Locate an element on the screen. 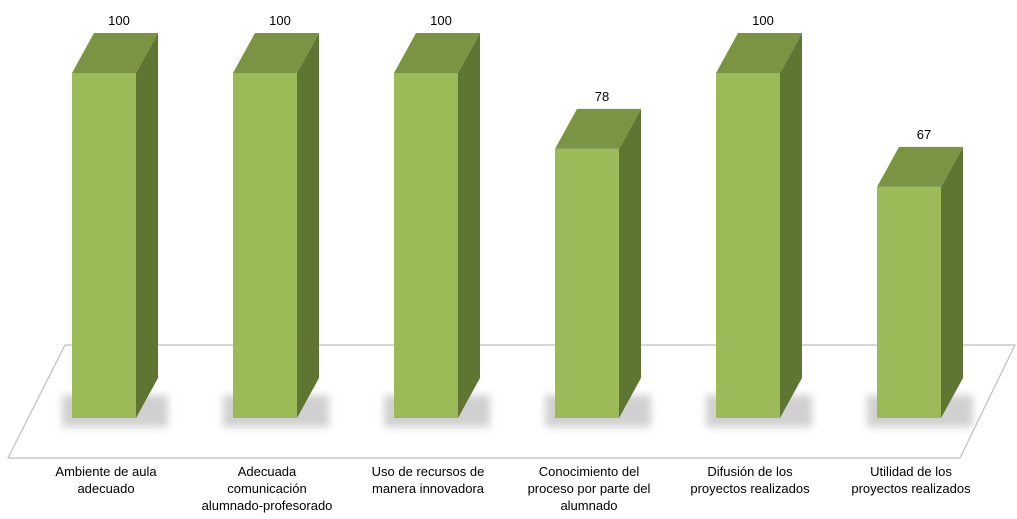 Image resolution: width=1017 pixels, height=519 pixels. category-label: Utilidad de los proyectos realizados is located at coordinates (911, 480).